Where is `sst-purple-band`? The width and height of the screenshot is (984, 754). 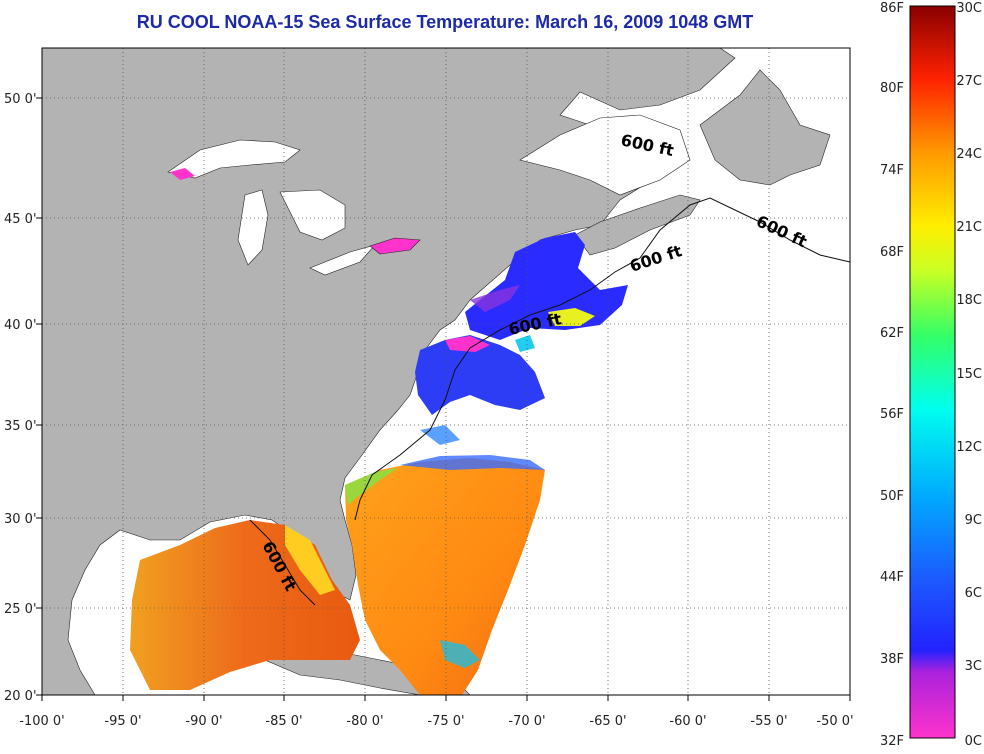 sst-purple-band is located at coordinates (495, 298).